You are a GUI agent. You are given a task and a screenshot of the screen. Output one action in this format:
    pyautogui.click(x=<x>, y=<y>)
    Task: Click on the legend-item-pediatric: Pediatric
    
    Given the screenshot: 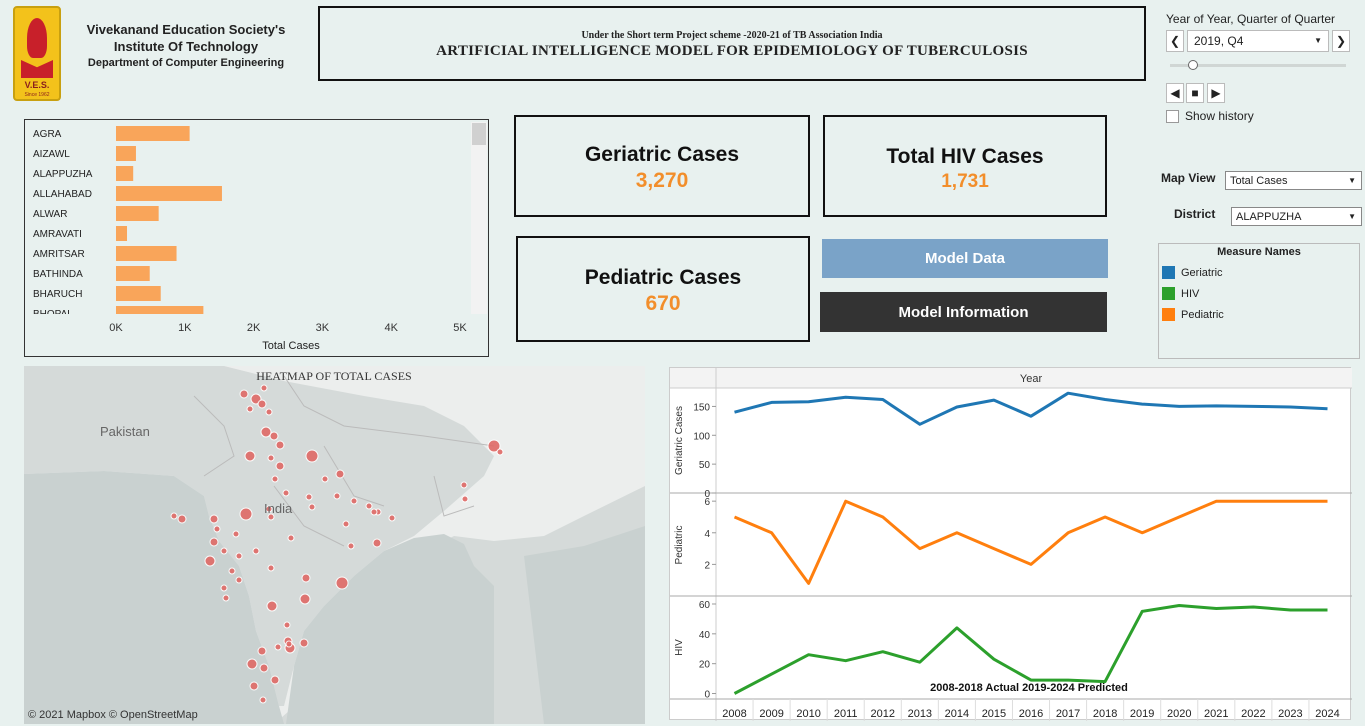 What is the action you would take?
    pyautogui.click(x=1260, y=314)
    